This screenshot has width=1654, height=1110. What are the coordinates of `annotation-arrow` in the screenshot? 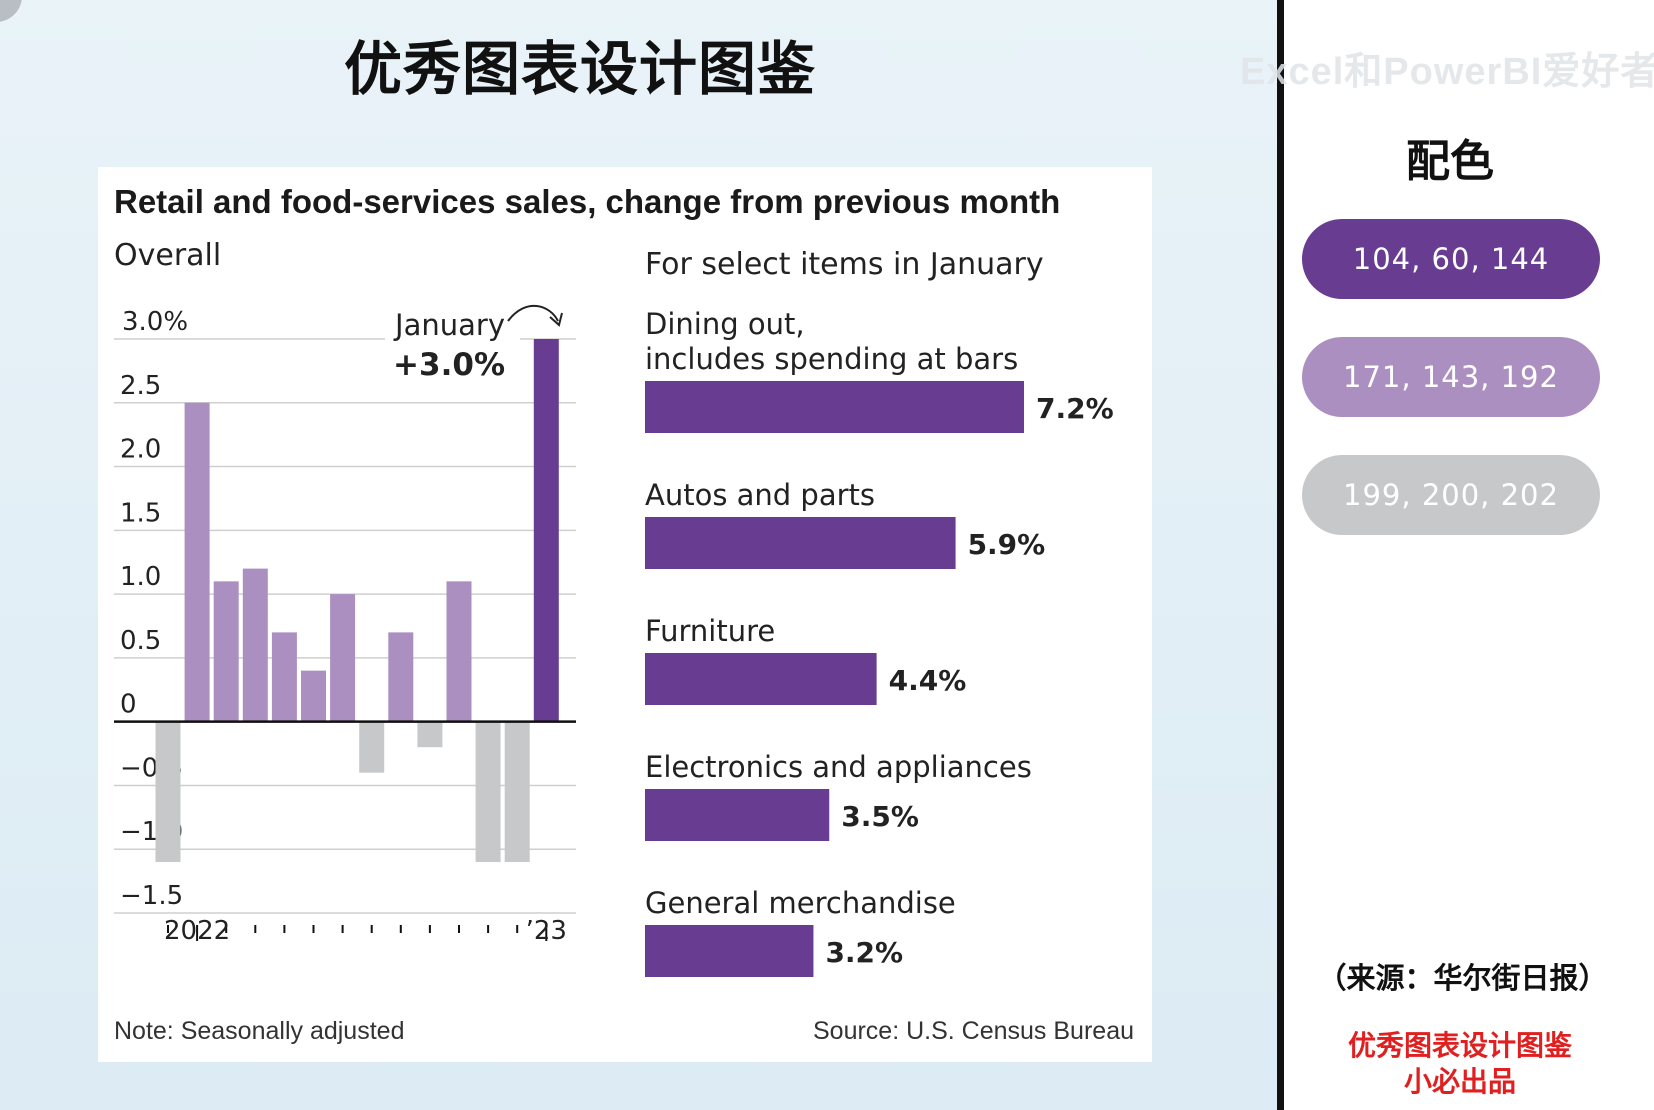 It's located at (533, 313).